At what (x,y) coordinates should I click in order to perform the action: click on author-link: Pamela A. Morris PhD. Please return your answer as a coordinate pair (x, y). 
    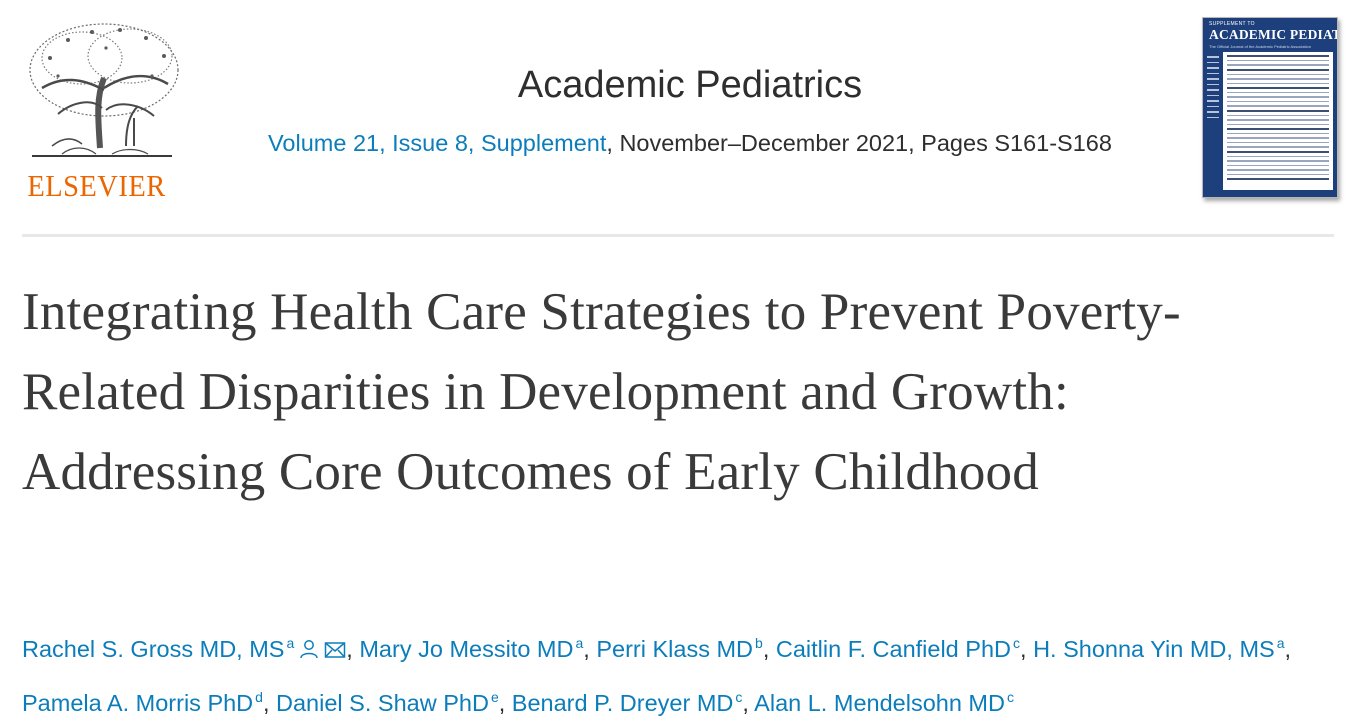
    Looking at the image, I should click on (138, 703).